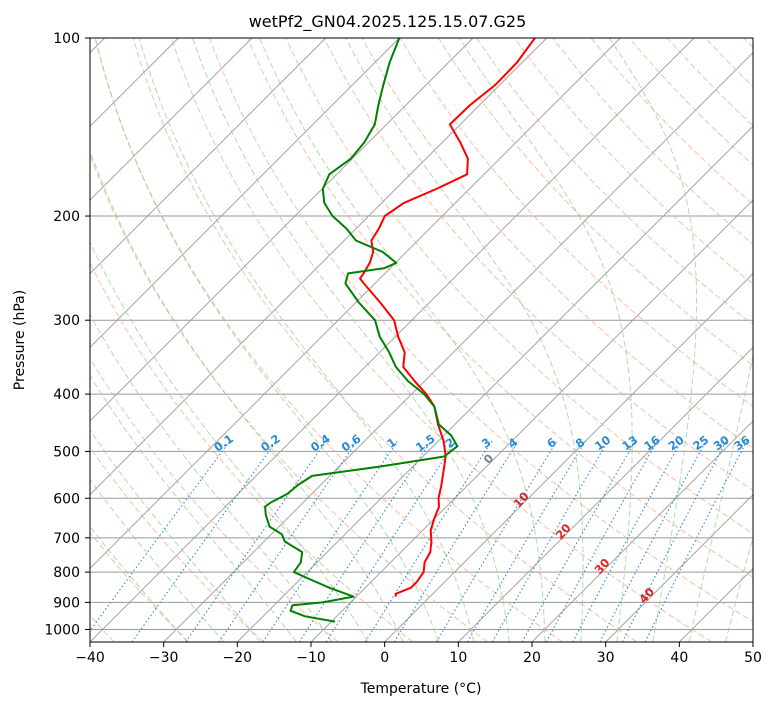  What do you see at coordinates (66, 321) in the screenshot?
I see `y-tick-label: 300` at bounding box center [66, 321].